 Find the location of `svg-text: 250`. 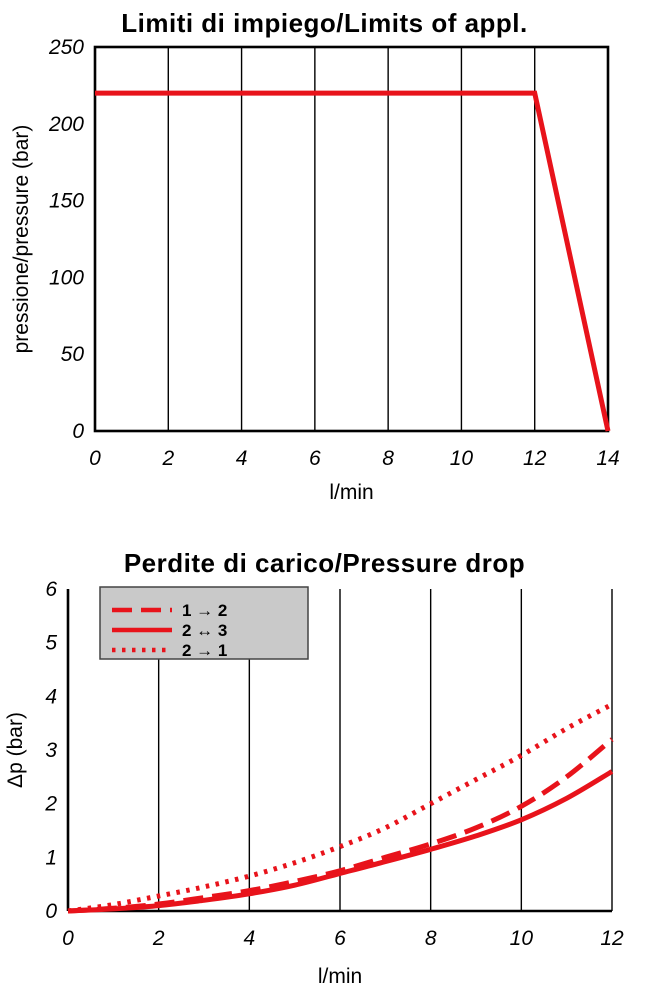

svg-text: 250 is located at coordinates (66, 49).